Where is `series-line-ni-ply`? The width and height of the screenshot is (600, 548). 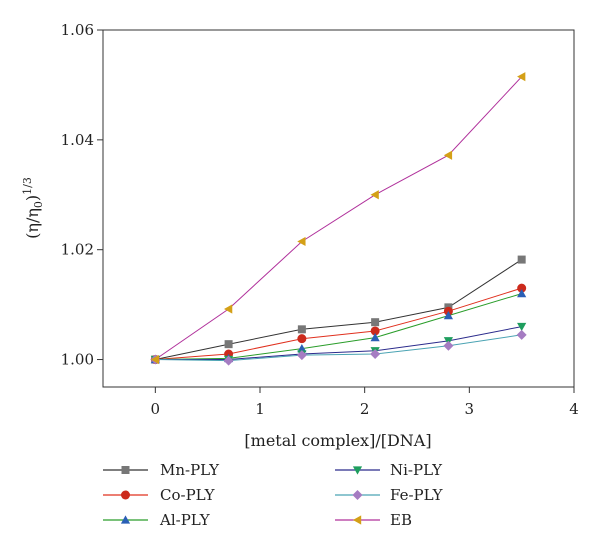 series-line-ni-ply is located at coordinates (338, 343).